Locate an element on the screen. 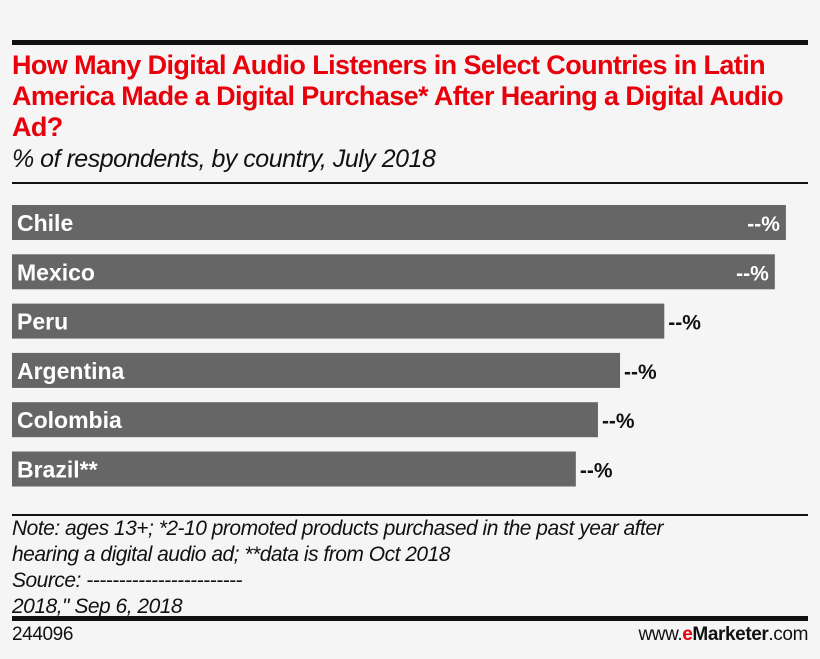 Image resolution: width=820 pixels, height=659 pixels. emarketer-logo: www.eMarketer.com is located at coordinates (723, 635).